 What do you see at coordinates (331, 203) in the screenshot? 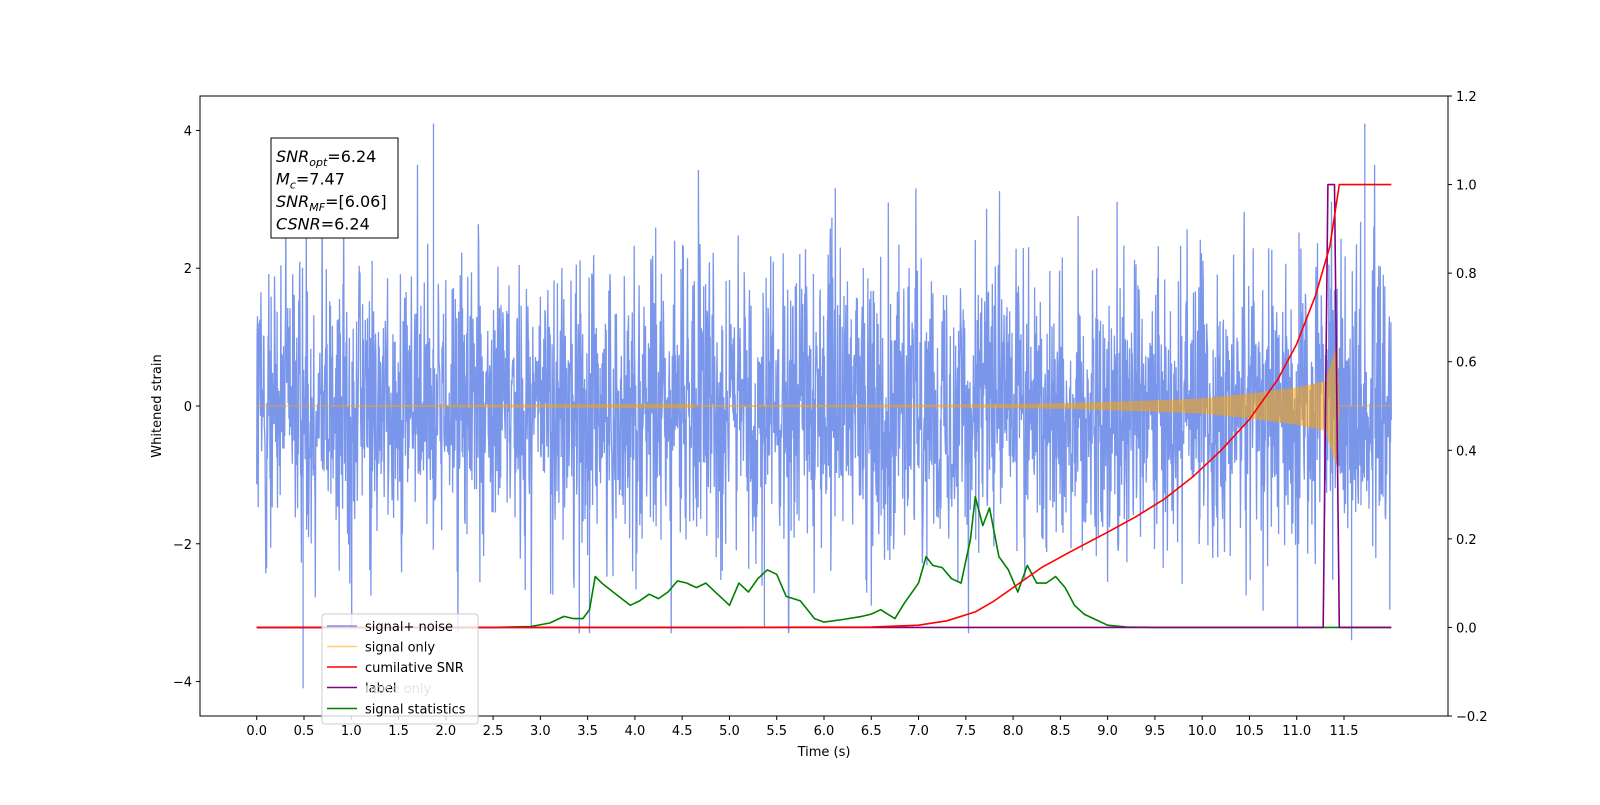
I see `stats-annotation-line: SNRMF=[6.06]` at bounding box center [331, 203].